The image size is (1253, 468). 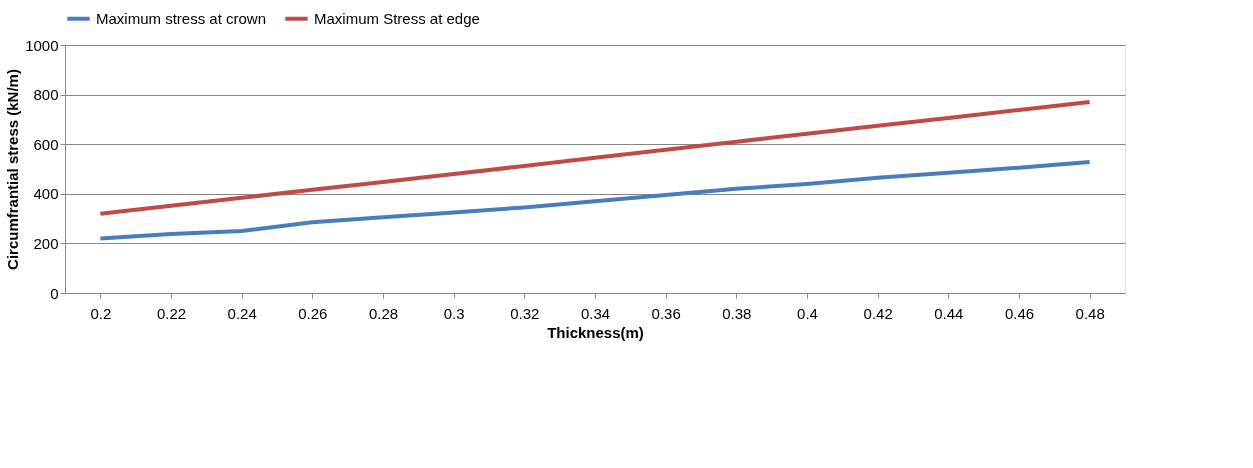 What do you see at coordinates (454, 313) in the screenshot?
I see `x-tick-label: 0.3` at bounding box center [454, 313].